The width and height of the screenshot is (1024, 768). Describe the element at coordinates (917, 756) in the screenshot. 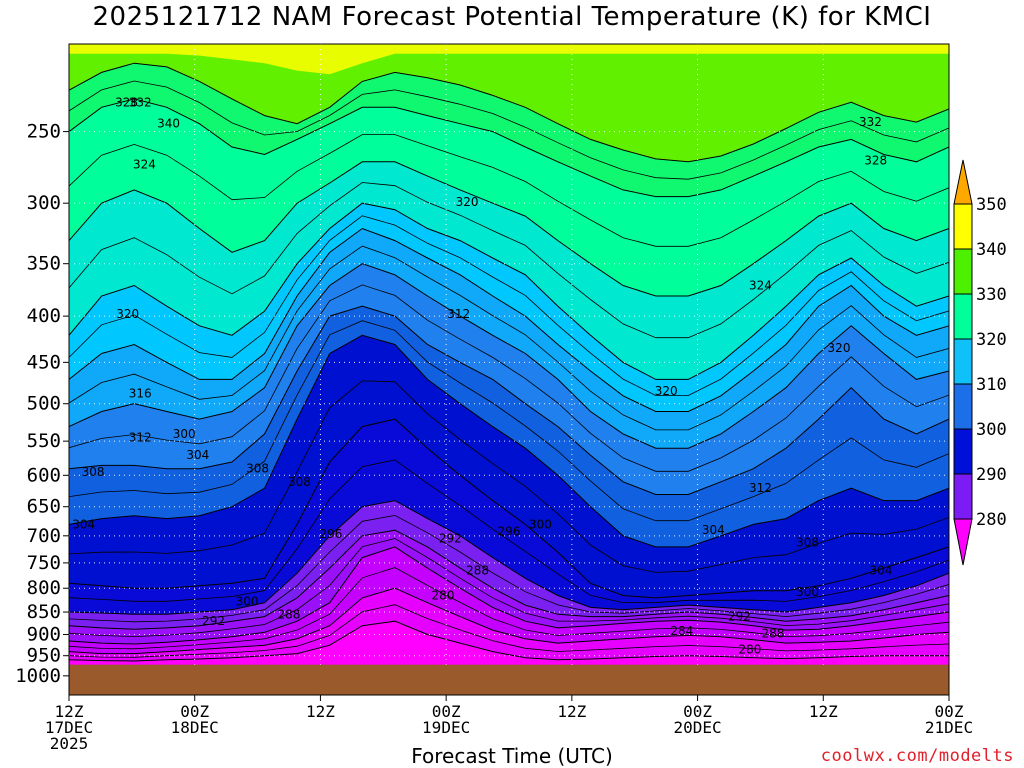

I see `credit-link: coolwx.com/modelts` at that location.